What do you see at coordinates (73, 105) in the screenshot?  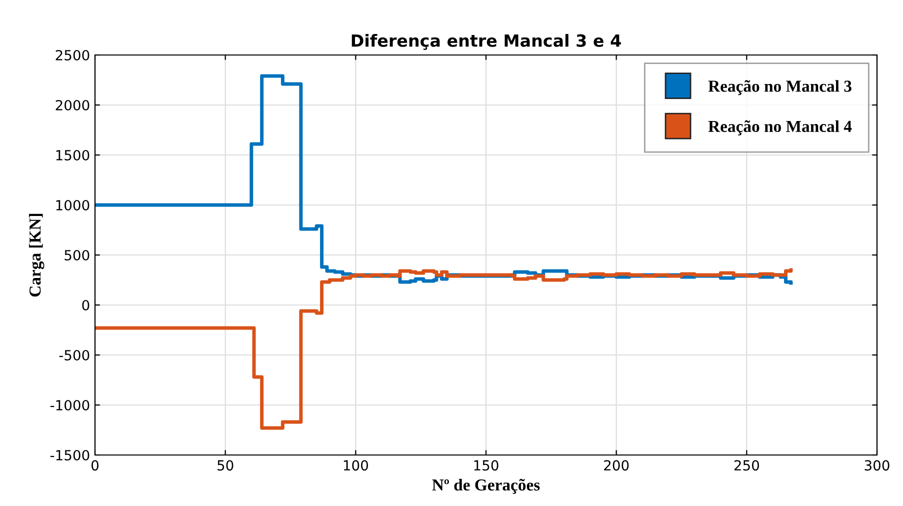 I see `y-tick-label: 2000` at bounding box center [73, 105].